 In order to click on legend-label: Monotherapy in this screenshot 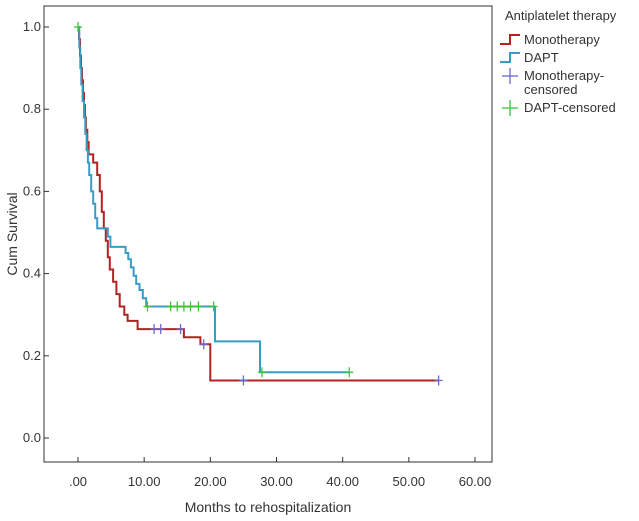, I will do `click(562, 39)`.